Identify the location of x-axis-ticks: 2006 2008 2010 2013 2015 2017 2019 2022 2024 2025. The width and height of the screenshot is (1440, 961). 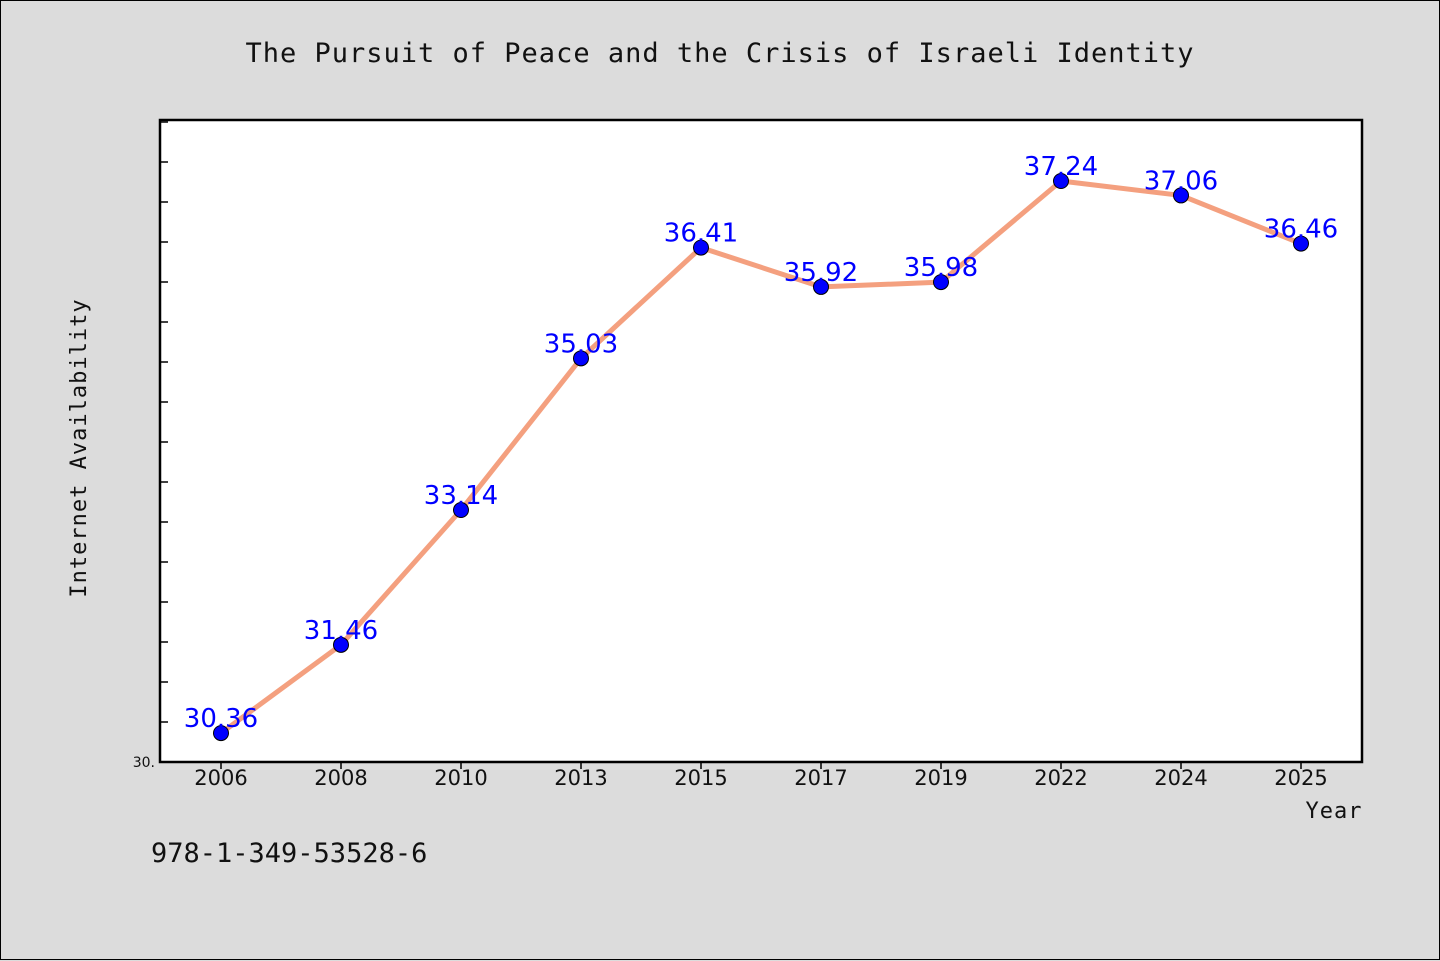
(761, 776).